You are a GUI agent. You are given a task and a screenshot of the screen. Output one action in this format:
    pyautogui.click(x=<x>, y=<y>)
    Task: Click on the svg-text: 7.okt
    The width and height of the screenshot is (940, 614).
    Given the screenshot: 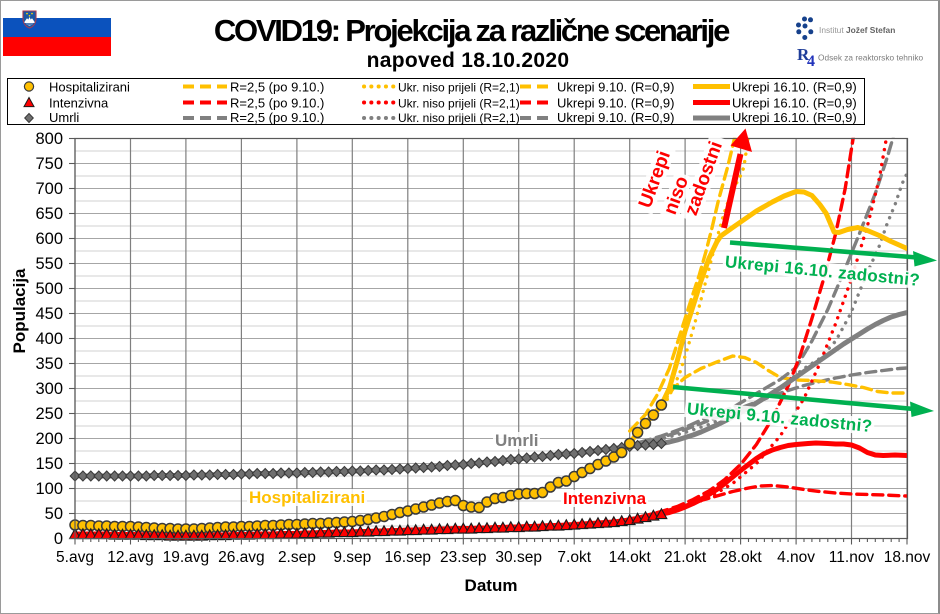 What is the action you would take?
    pyautogui.click(x=574, y=557)
    